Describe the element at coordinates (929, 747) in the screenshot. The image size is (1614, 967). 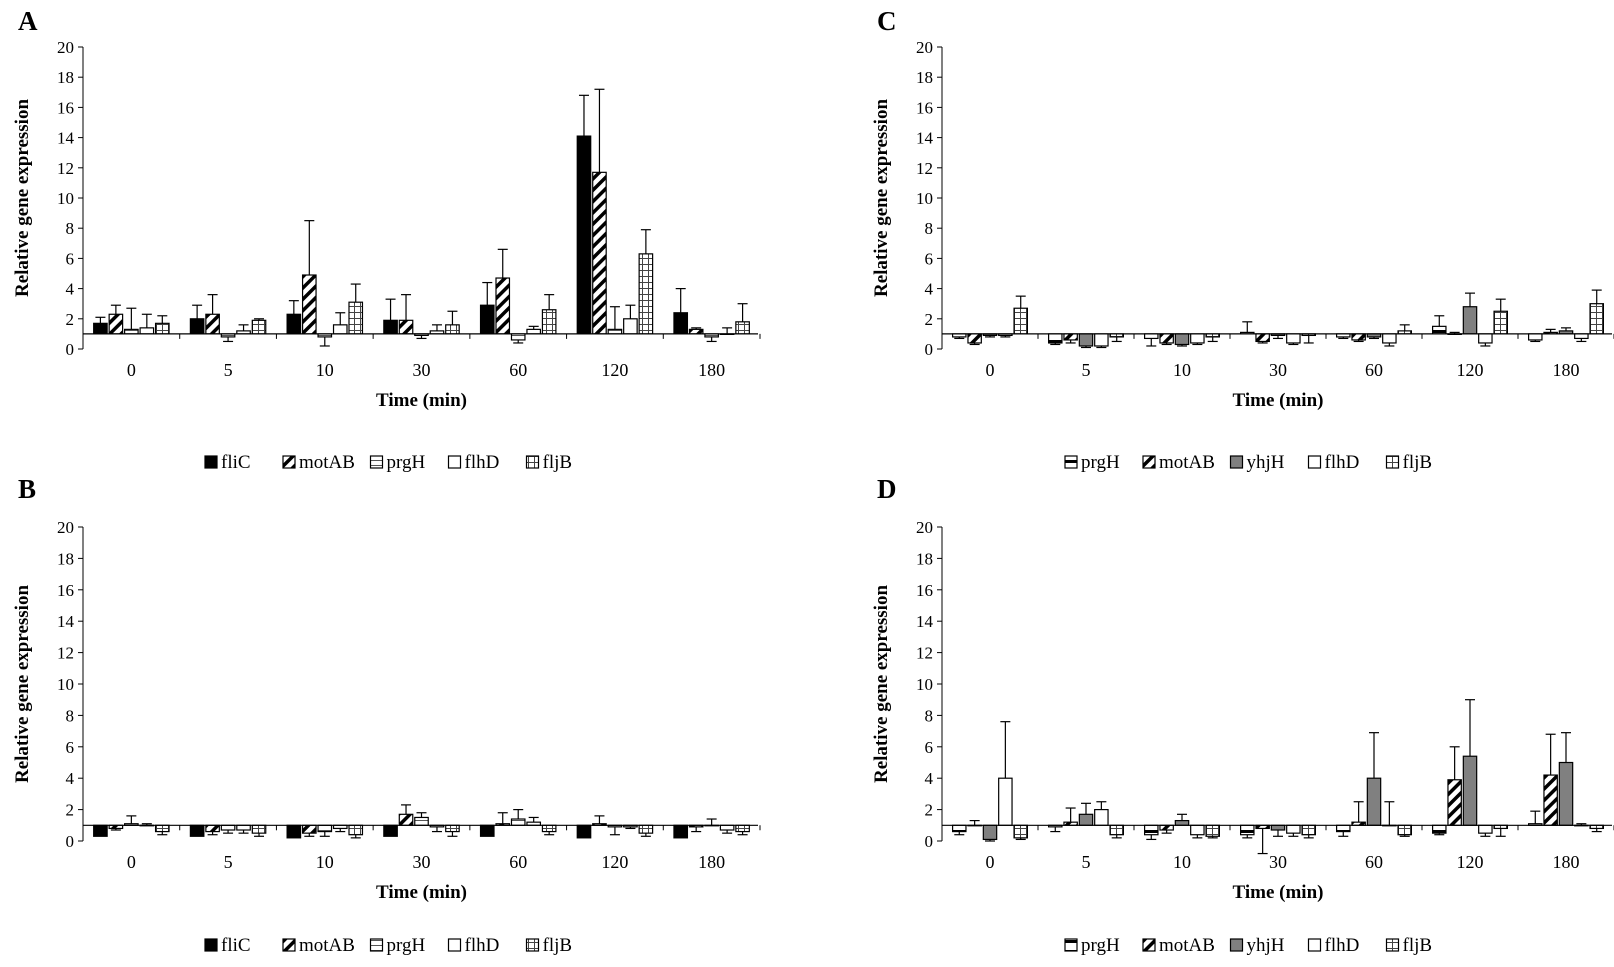
I see `y-tick-label: 6` at that location.